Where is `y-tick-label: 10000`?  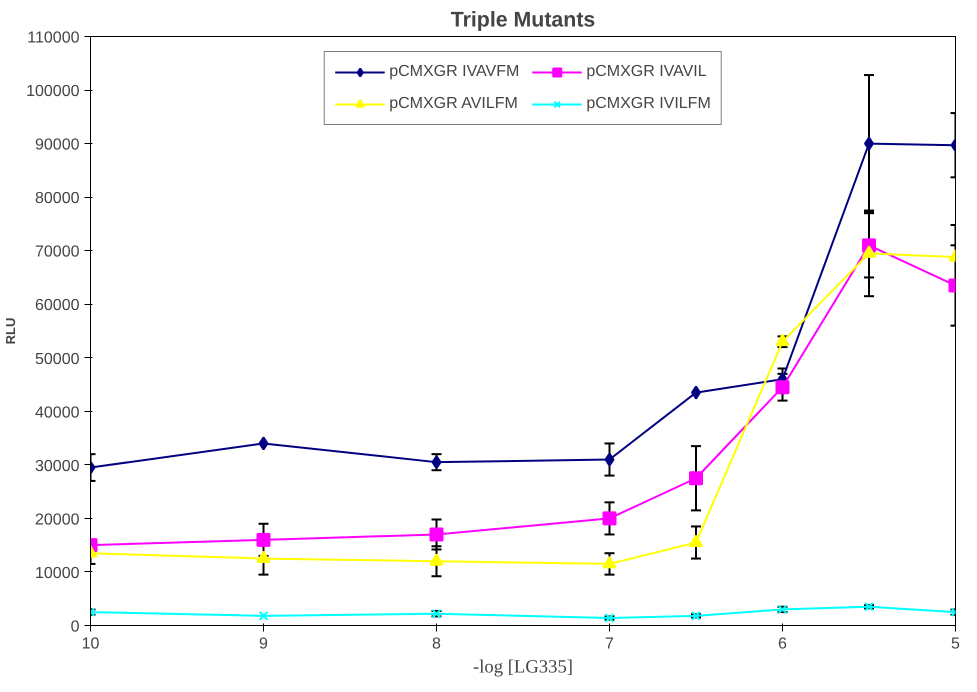
y-tick-label: 10000 is located at coordinates (57, 573).